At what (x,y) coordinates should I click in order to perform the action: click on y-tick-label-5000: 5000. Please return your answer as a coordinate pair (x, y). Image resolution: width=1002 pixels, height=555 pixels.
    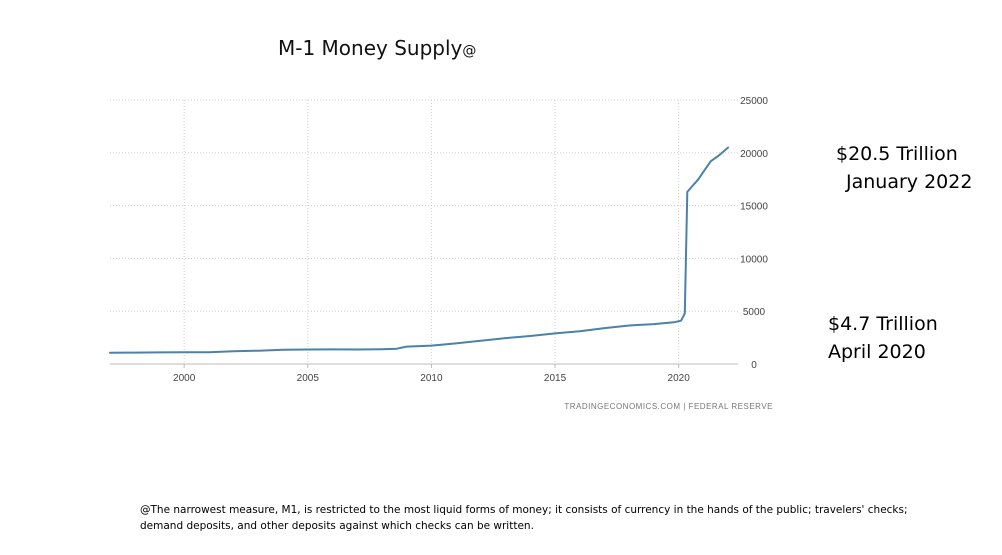
    Looking at the image, I should click on (754, 312).